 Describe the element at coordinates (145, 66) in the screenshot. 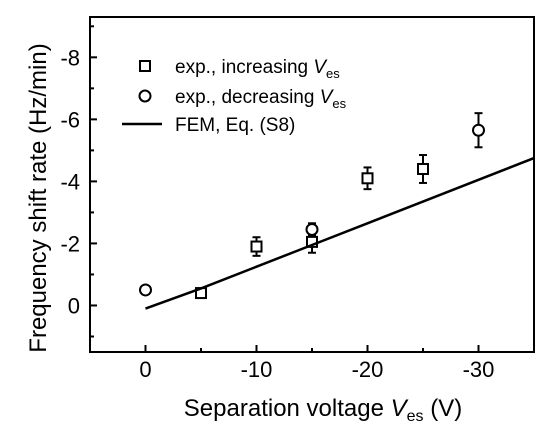

I see `legend-marker-square` at that location.